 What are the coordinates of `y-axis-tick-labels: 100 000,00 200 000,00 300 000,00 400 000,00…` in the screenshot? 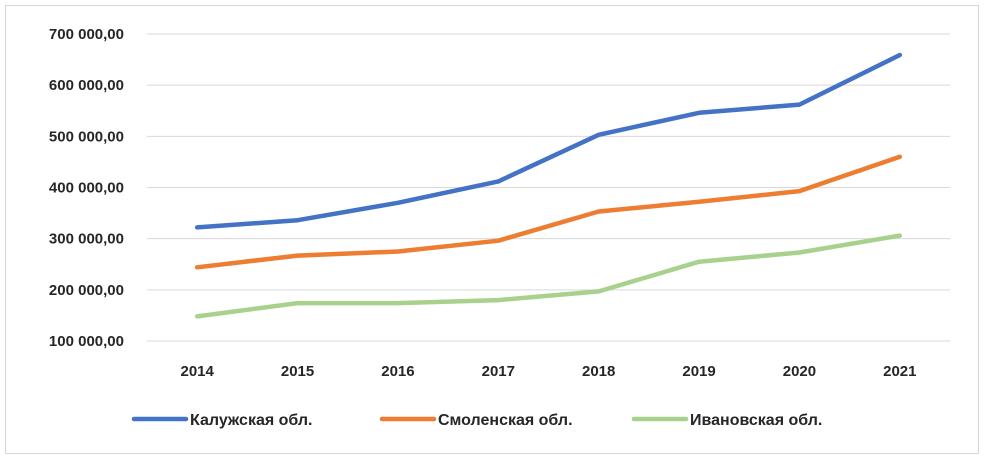 It's located at (86, 188).